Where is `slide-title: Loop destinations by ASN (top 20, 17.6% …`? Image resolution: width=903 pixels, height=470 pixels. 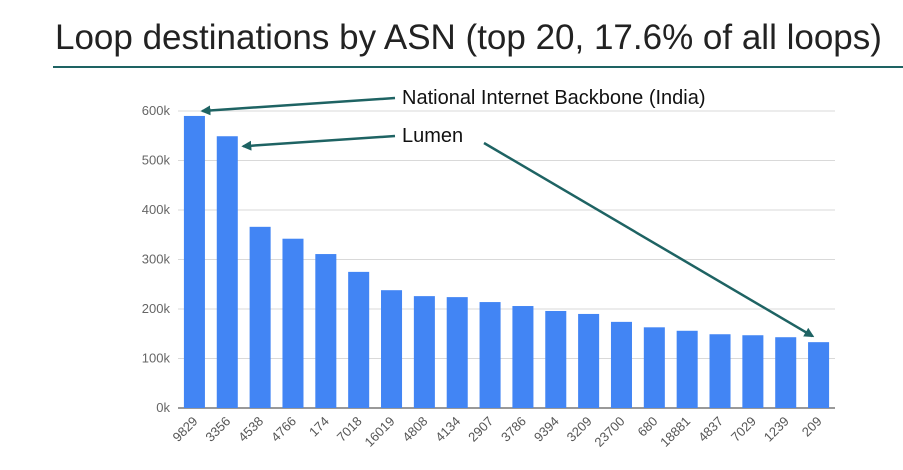 slide-title: Loop destinations by ASN (top 20, 17.6% … is located at coordinates (468, 37).